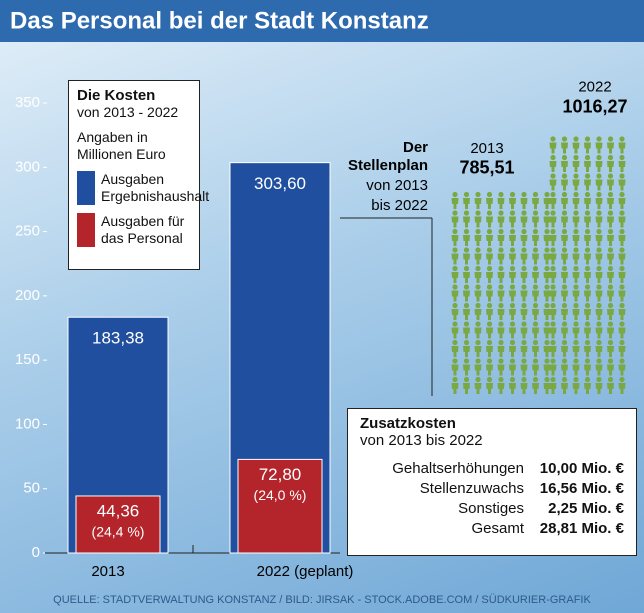  I want to click on table-row: Stellenzuwachs 16,56 Mio. €, so click(492, 489).